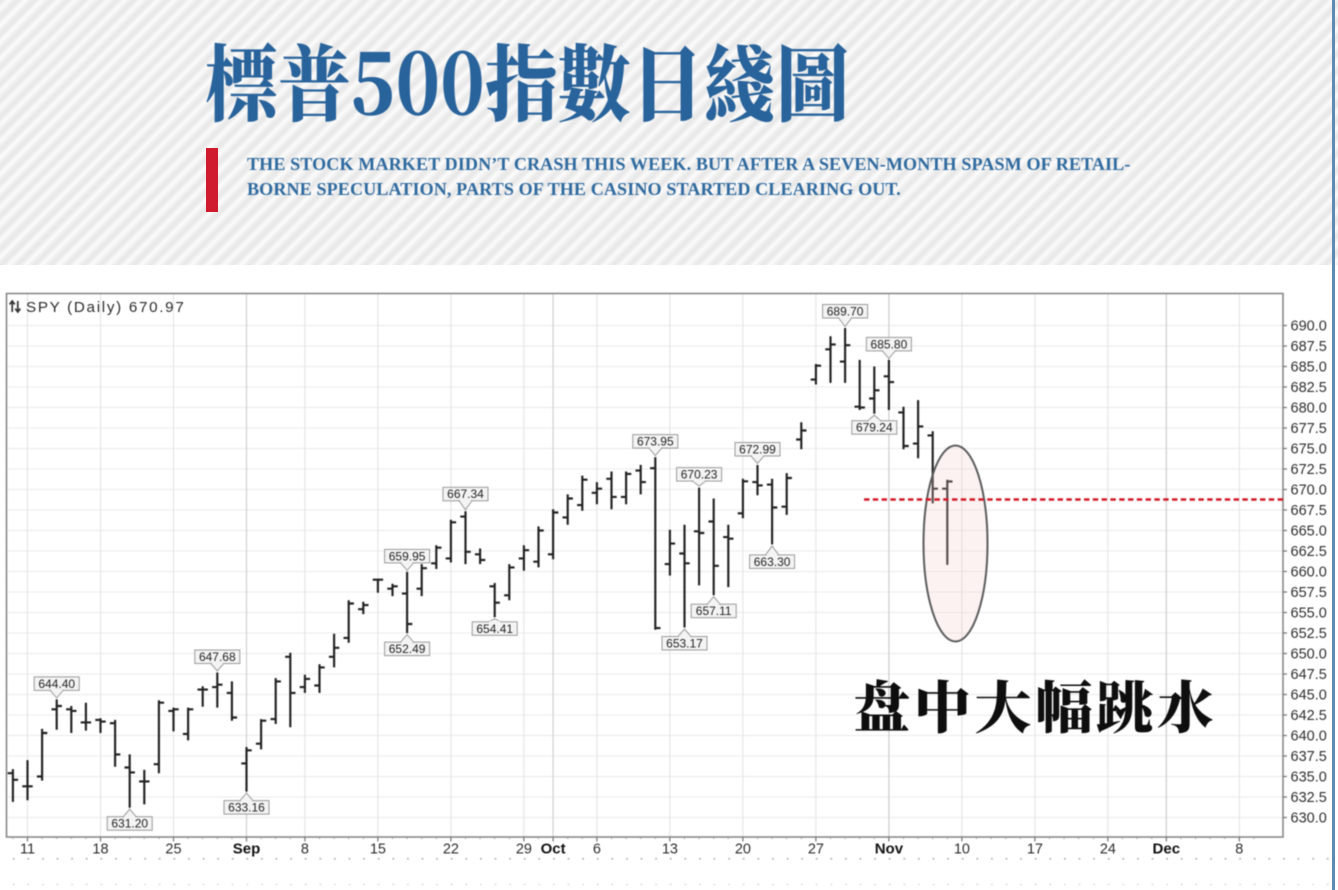 This screenshot has width=1338, height=890. I want to click on svg-text: 667.34, so click(465, 494).